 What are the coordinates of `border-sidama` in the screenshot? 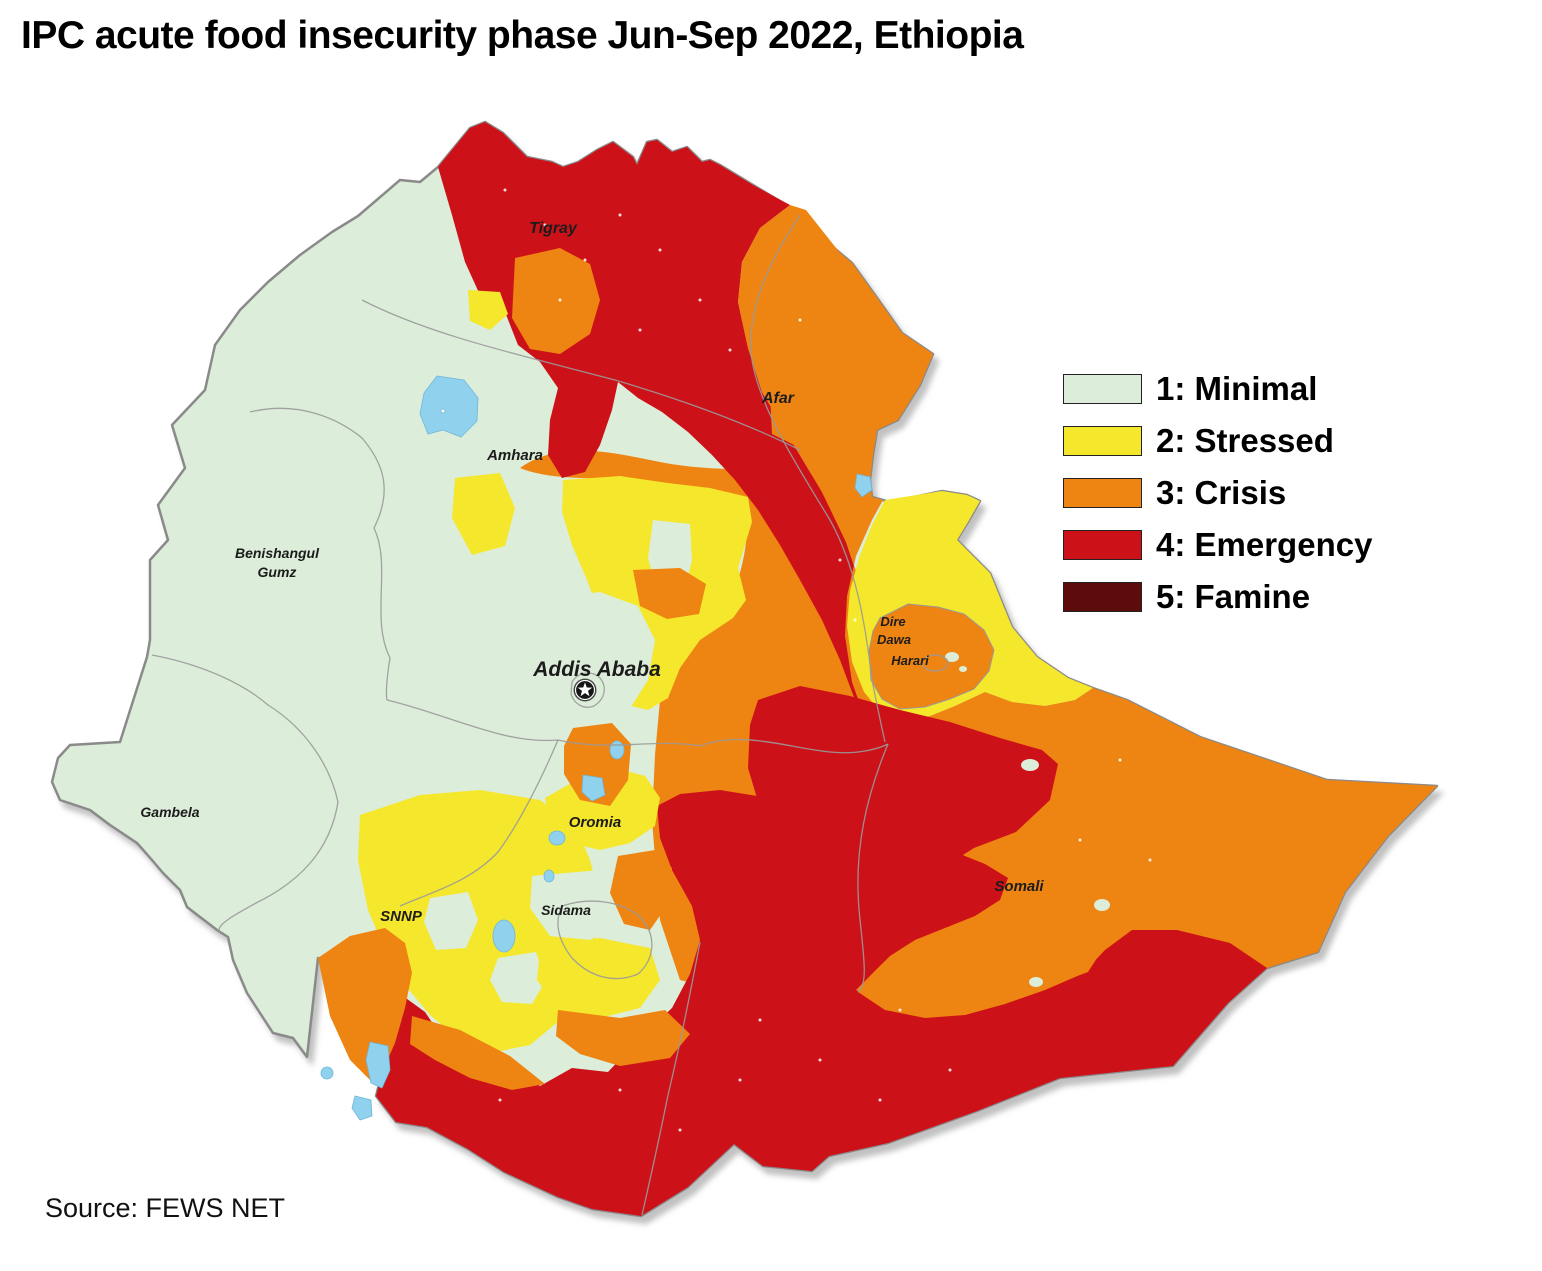 It's located at (605, 940).